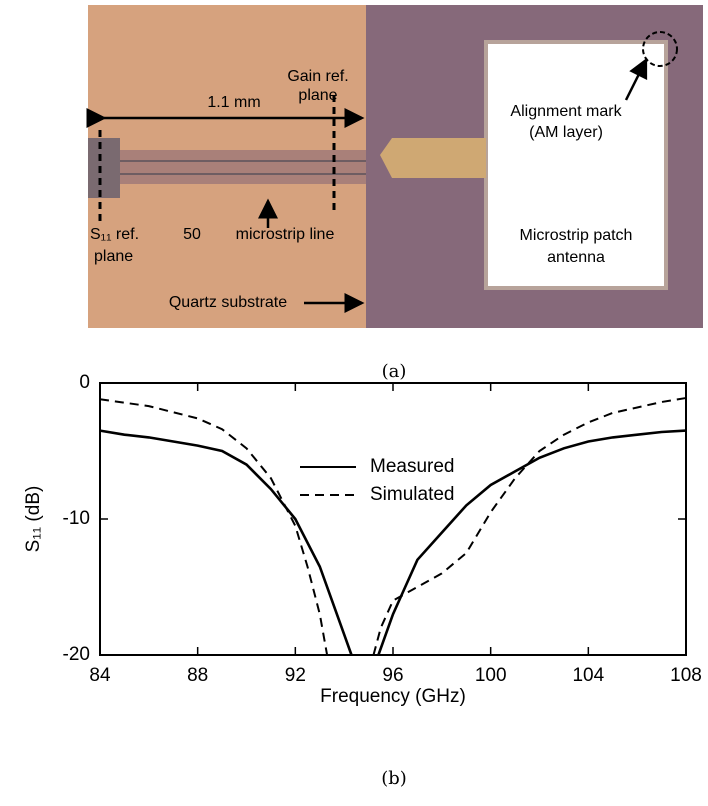 The width and height of the screenshot is (708, 806). I want to click on x-tick-label: 100, so click(491, 675).